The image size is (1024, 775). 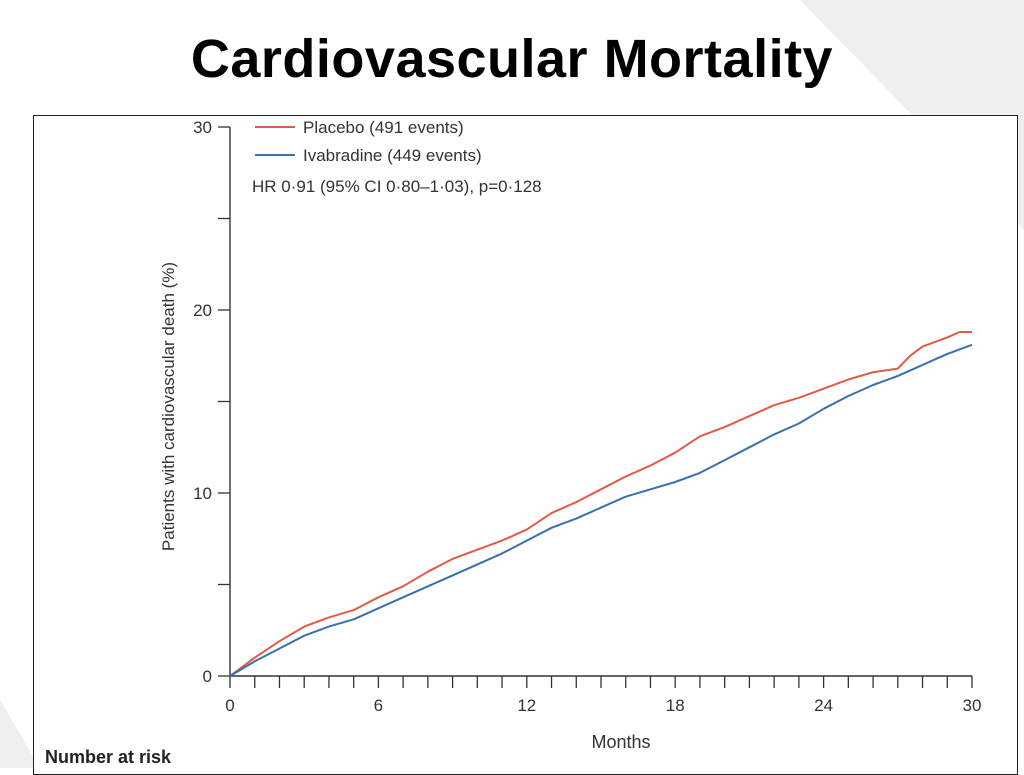 What do you see at coordinates (620, 742) in the screenshot?
I see `x-axis-label: Months` at bounding box center [620, 742].